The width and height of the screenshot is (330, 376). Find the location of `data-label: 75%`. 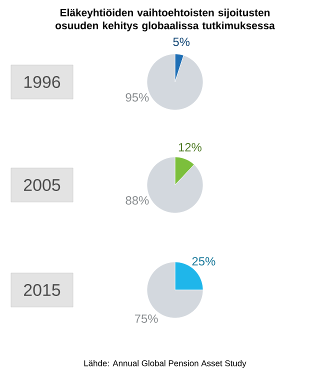

data-label: 75% is located at coordinates (146, 318).